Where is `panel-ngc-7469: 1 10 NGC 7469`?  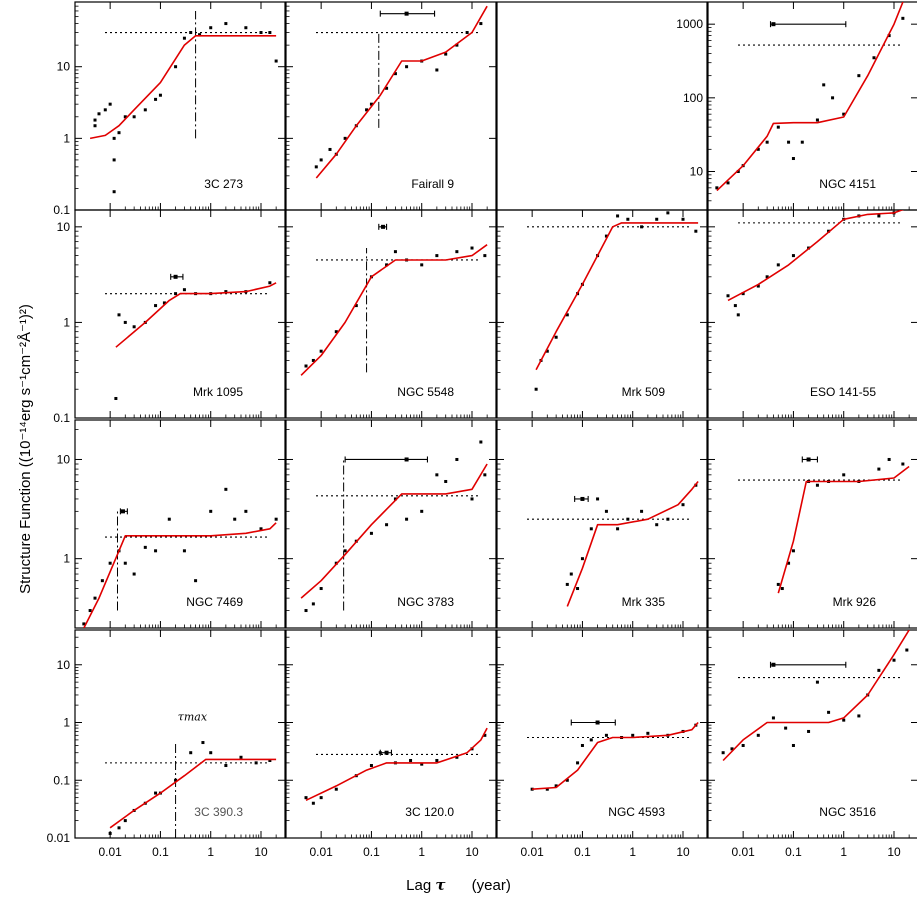
panel-ngc-7469: 1 10 NGC 7469 is located at coordinates (171, 524).